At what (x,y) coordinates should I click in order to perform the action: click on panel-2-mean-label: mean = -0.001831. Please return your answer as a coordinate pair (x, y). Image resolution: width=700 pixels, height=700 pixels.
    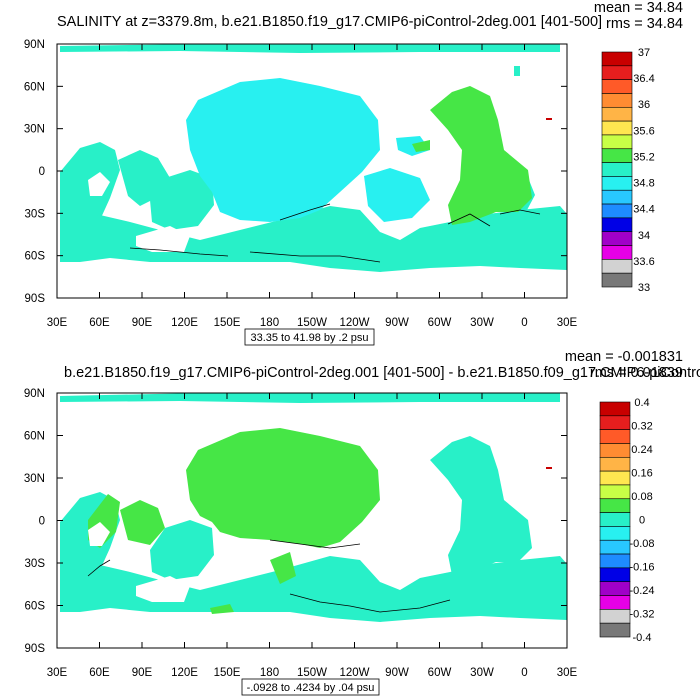
    Looking at the image, I should click on (624, 357).